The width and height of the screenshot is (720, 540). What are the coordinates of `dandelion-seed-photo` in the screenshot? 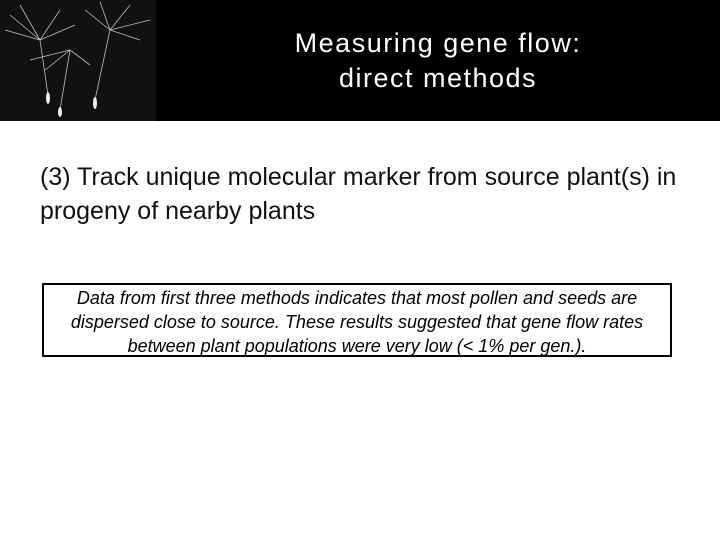 It's located at (78, 60).